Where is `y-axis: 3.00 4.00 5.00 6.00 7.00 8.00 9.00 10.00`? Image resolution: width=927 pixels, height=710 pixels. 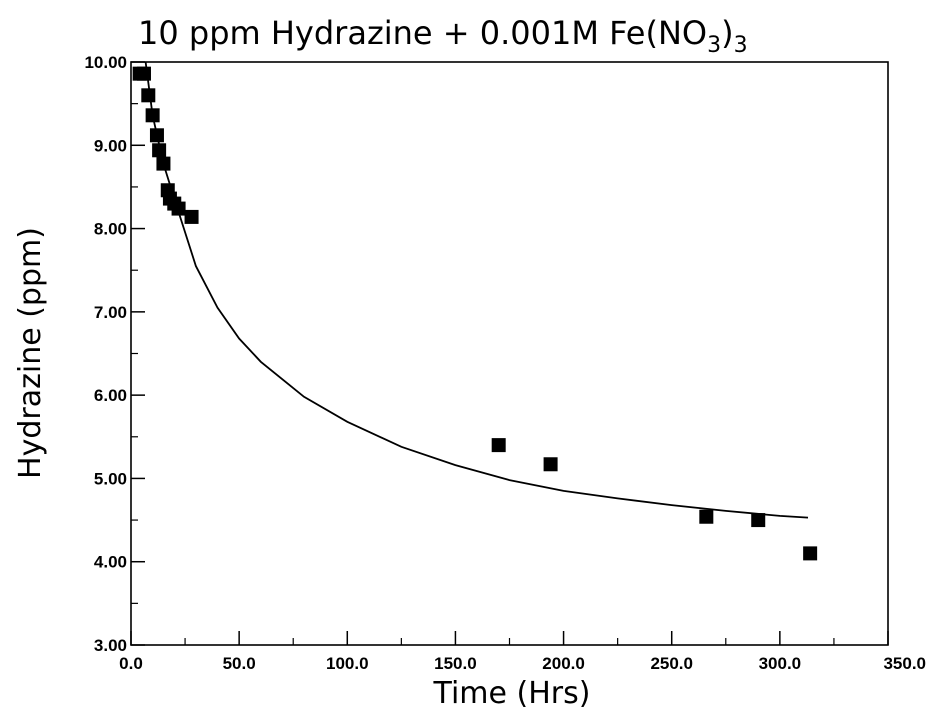 y-axis: 3.00 4.00 5.00 6.00 7.00 8.00 9.00 10.00 is located at coordinates (114, 354).